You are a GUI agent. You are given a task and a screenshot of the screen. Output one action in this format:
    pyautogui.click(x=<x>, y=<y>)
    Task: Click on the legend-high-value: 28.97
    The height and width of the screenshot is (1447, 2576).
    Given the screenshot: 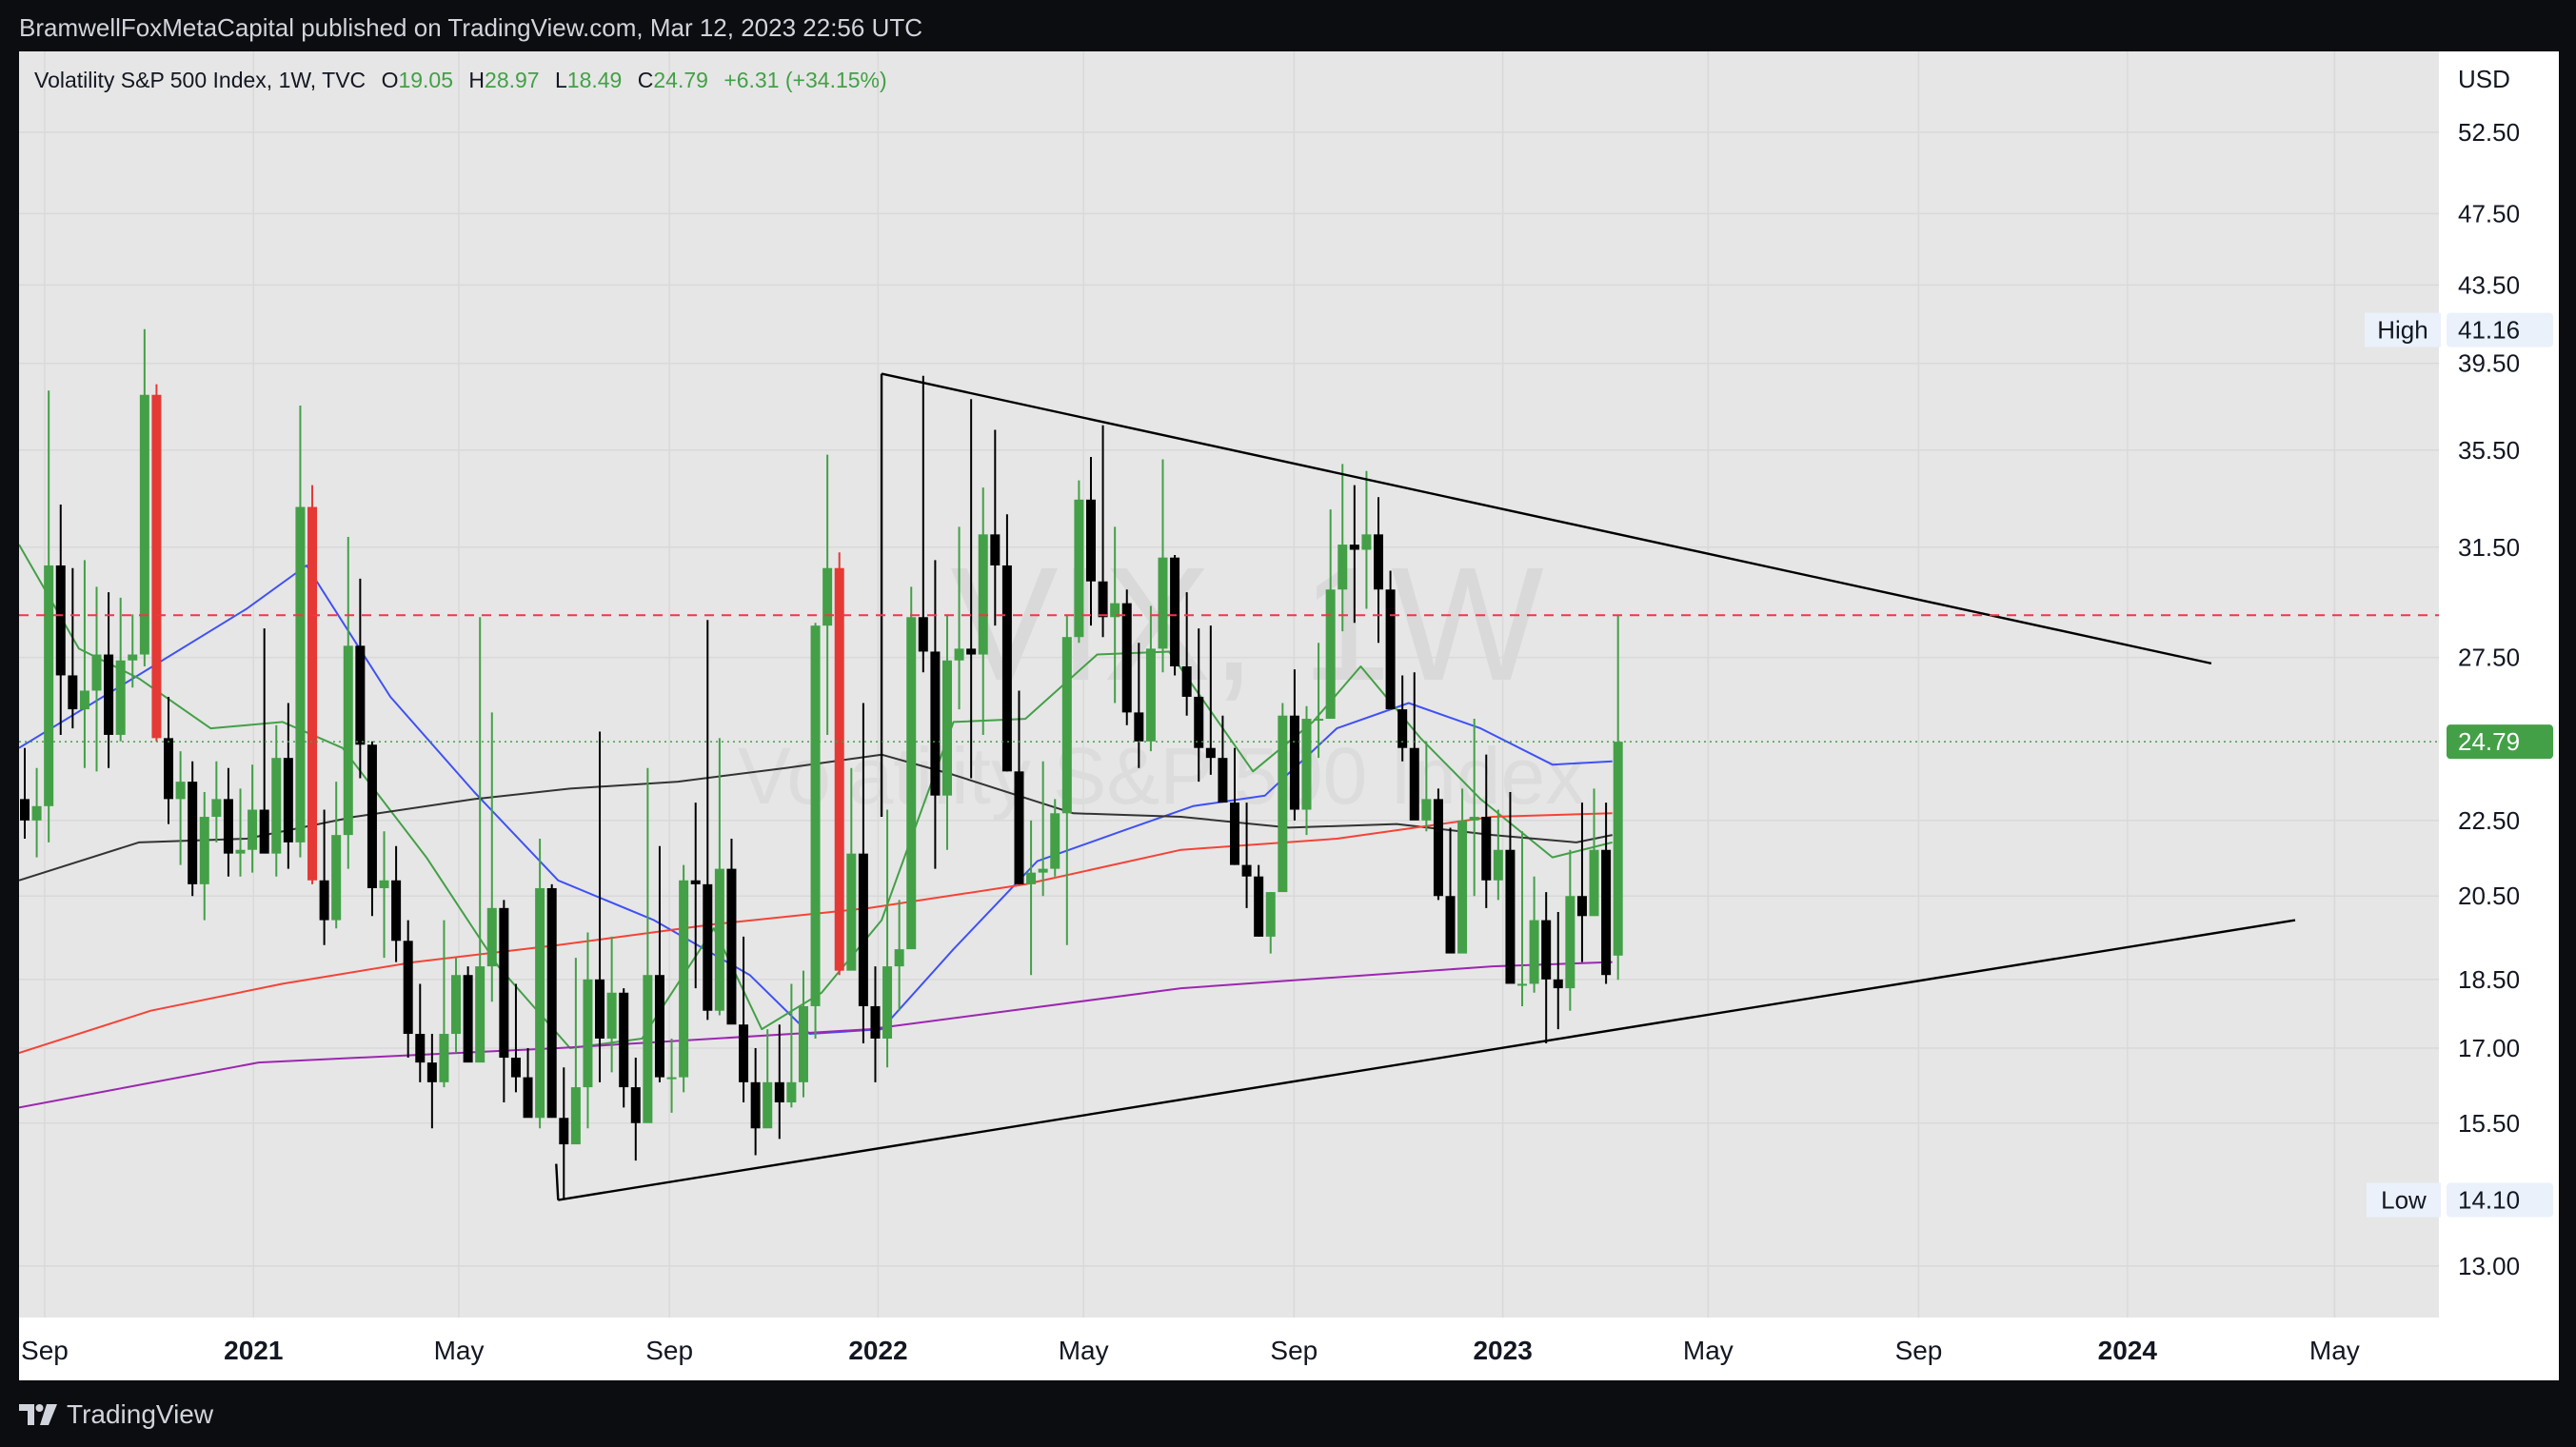 What is the action you would take?
    pyautogui.click(x=512, y=80)
    